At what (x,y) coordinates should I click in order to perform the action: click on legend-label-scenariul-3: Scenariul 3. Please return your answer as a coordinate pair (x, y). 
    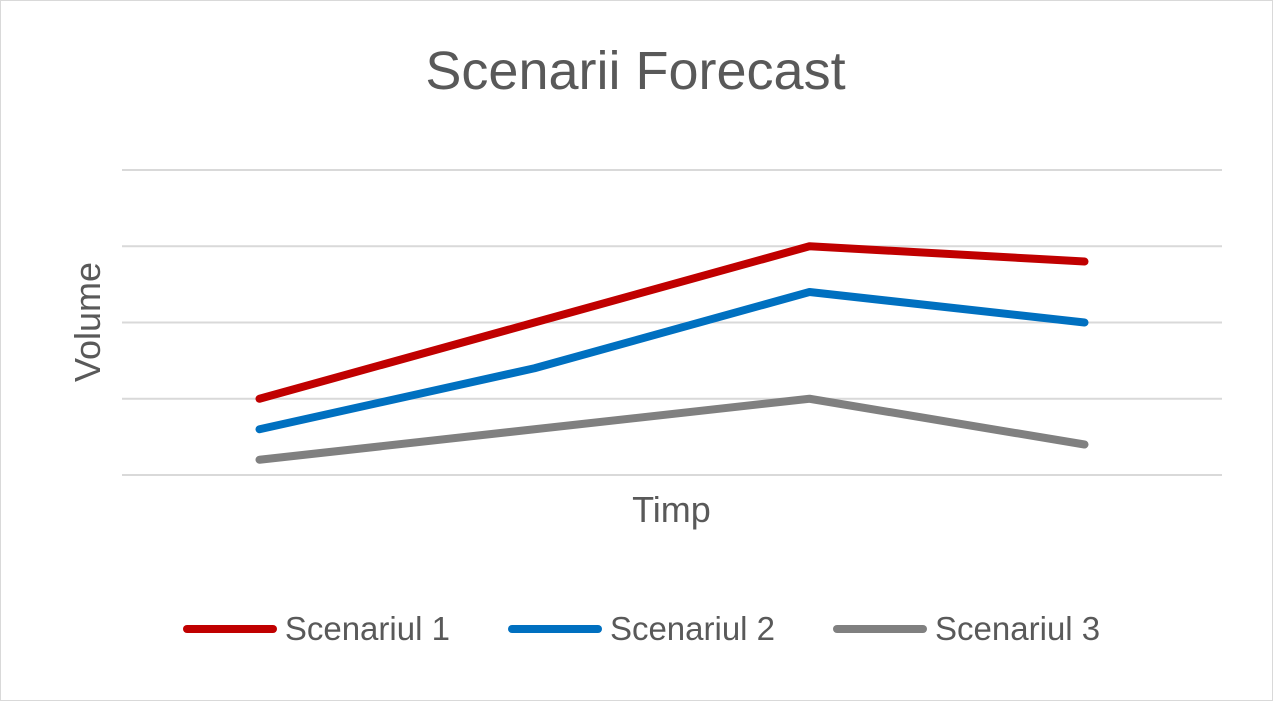
    Looking at the image, I should click on (1018, 628).